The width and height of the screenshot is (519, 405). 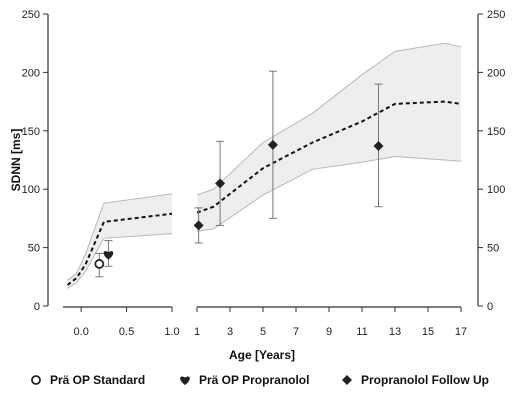 I want to click on x-tick-label: 5, so click(x=263, y=332).